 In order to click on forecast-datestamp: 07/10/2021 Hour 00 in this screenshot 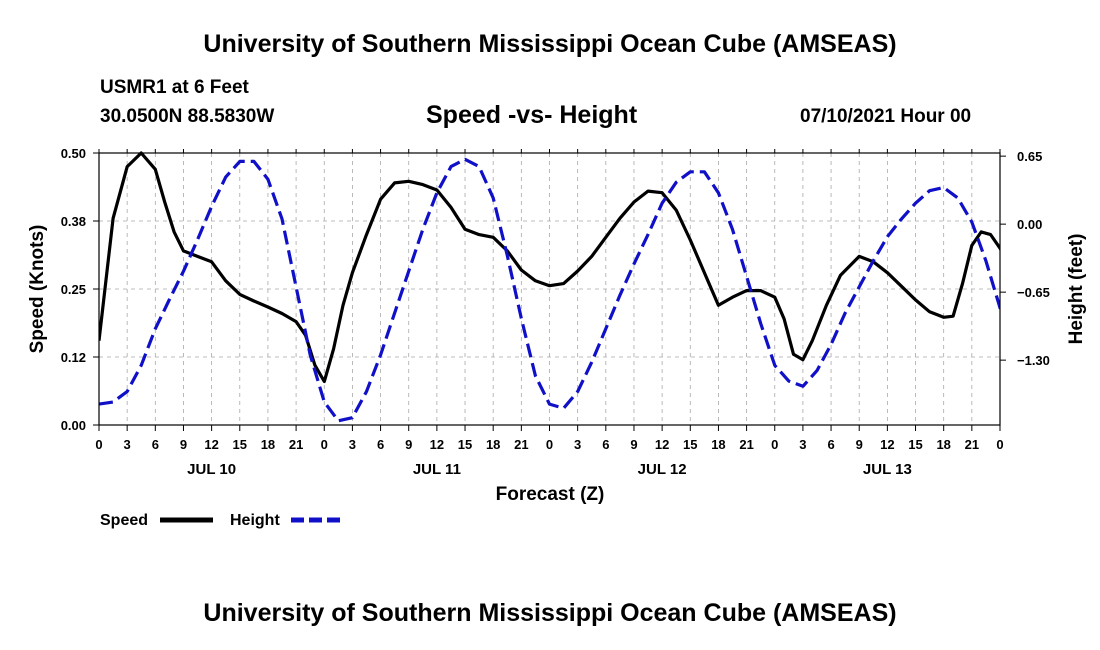, I will do `click(886, 116)`.